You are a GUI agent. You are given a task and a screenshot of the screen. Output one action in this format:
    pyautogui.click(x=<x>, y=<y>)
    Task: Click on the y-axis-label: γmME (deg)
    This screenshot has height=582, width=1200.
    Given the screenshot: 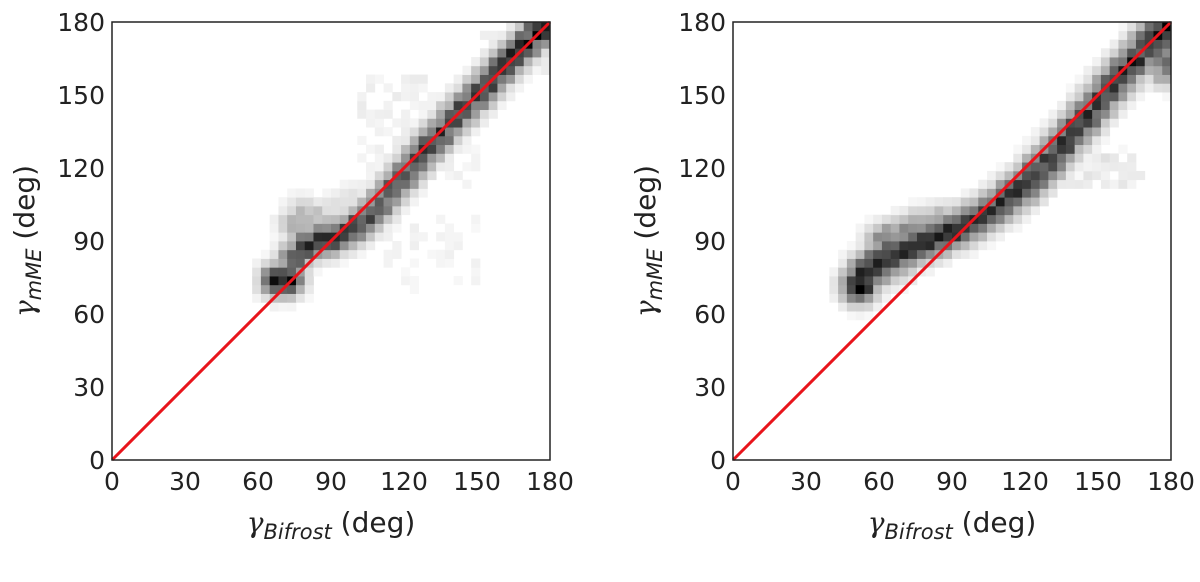 What is the action you would take?
    pyautogui.click(x=648, y=241)
    